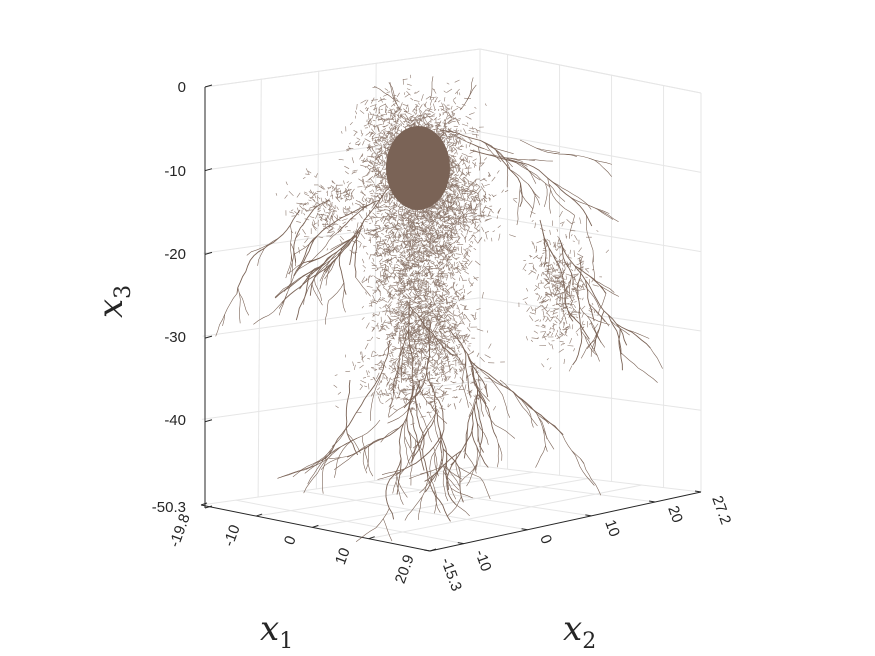 This screenshot has width=875, height=656. What do you see at coordinates (482, 561) in the screenshot?
I see `x2-tick-minus10: -10` at bounding box center [482, 561].